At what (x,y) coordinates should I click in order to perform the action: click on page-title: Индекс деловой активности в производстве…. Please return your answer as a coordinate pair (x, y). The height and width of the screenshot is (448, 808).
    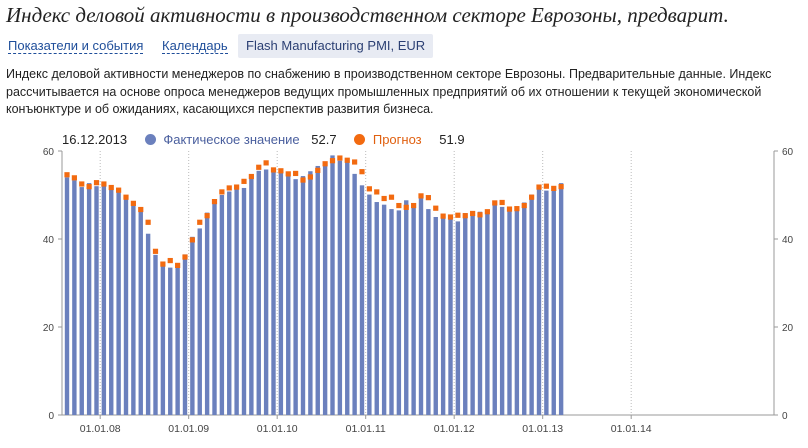
    Looking at the image, I should click on (367, 15).